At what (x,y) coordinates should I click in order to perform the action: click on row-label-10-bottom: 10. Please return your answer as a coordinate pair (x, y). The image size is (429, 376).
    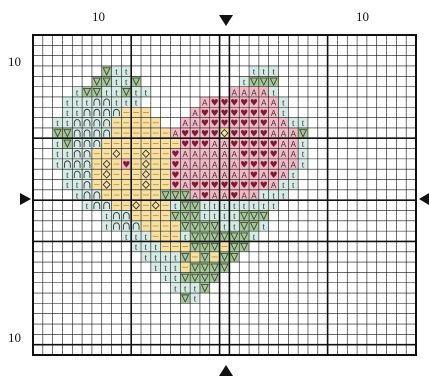
    Looking at the image, I should click on (14, 337).